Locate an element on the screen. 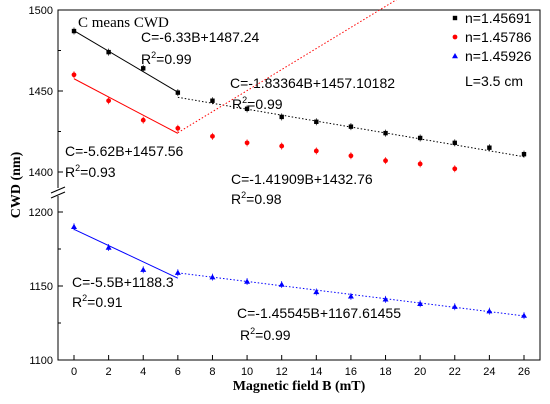  param-label: L=3.5 cm is located at coordinates (494, 81).